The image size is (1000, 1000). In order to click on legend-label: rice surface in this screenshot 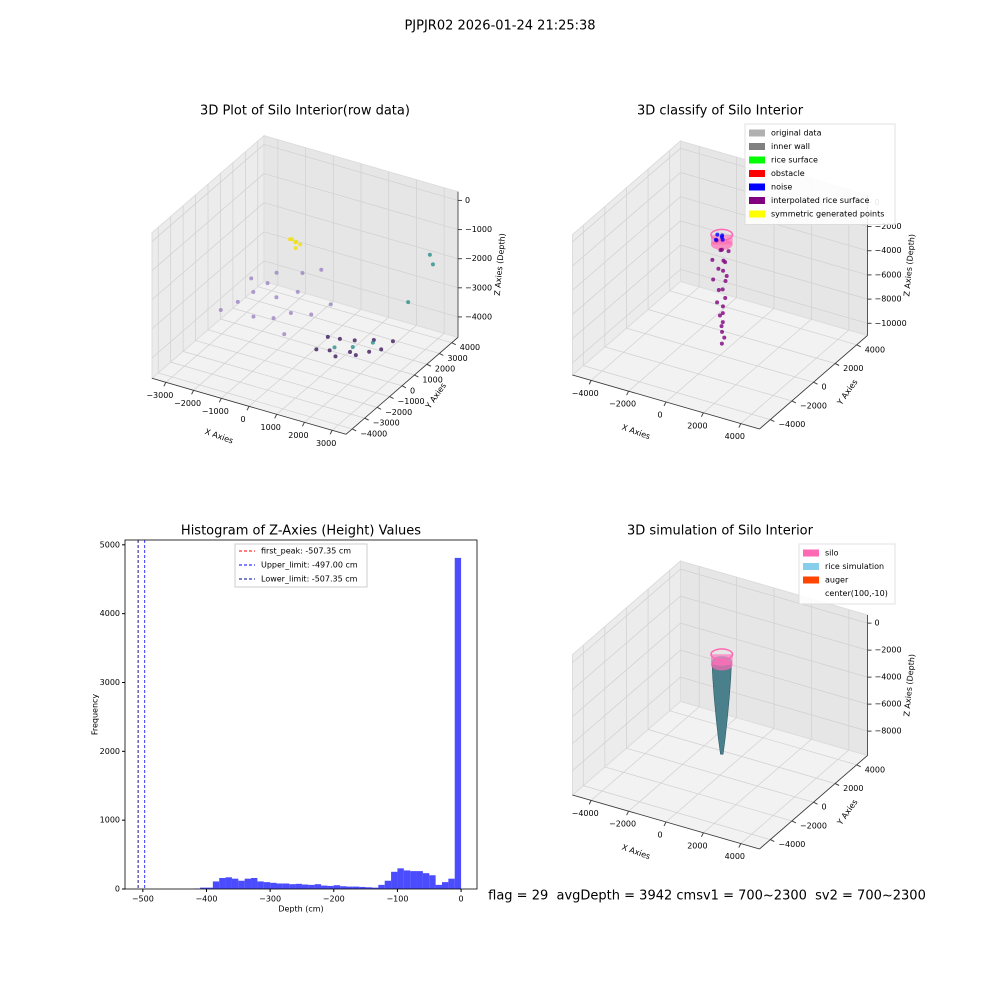, I will do `click(794, 160)`.